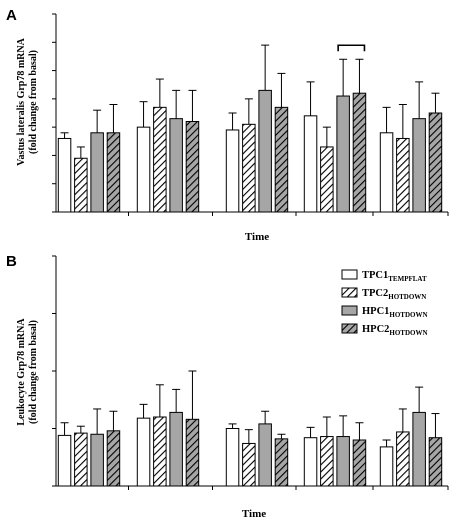 The image size is (454, 522). Describe the element at coordinates (375, 293) in the screenshot. I see `legend-name: TPC2` at that location.